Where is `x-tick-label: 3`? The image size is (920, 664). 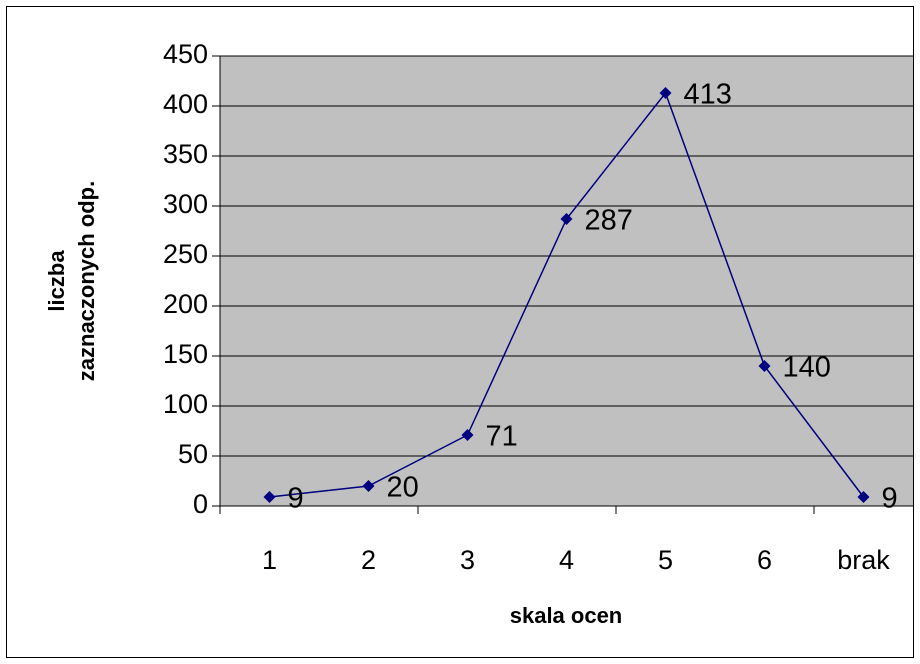 x-tick-label: 3 is located at coordinates (467, 560).